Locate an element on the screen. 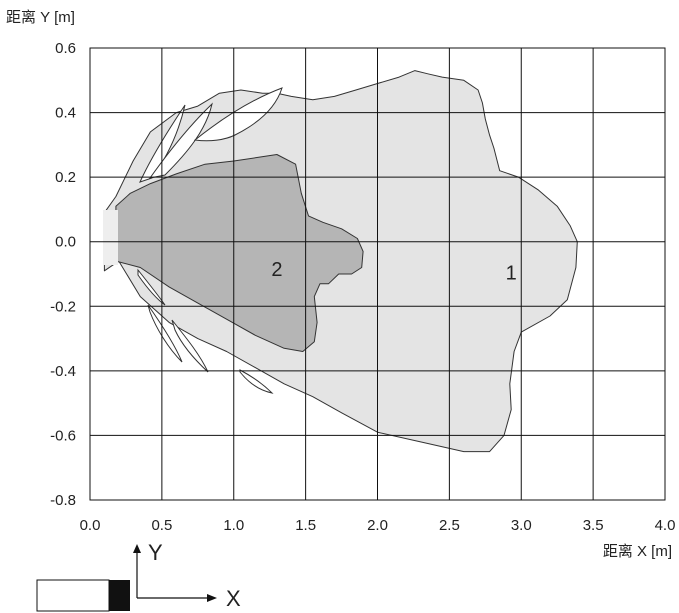 This screenshot has width=679, height=613. x-tick-label: 1.5 is located at coordinates (305, 525).